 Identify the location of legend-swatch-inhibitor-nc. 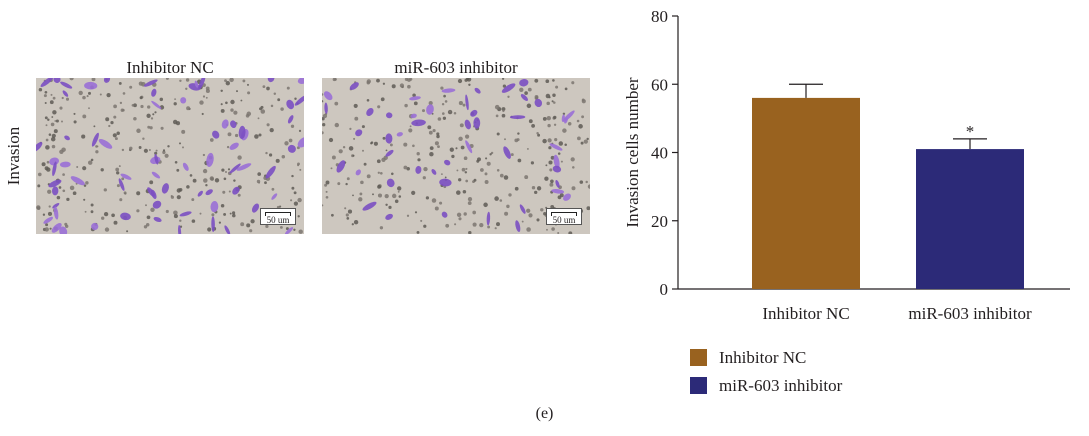
(698, 358).